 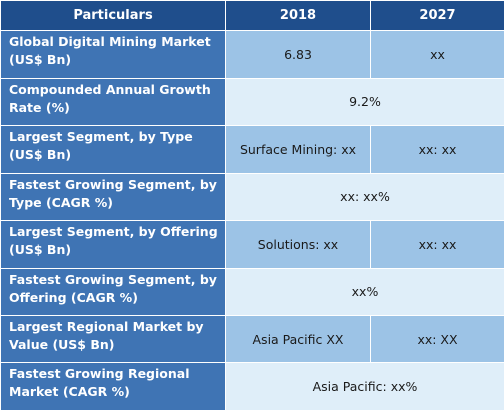 What do you see at coordinates (364, 386) in the screenshot?
I see `merged-value: Asia Pacific: xx%` at bounding box center [364, 386].